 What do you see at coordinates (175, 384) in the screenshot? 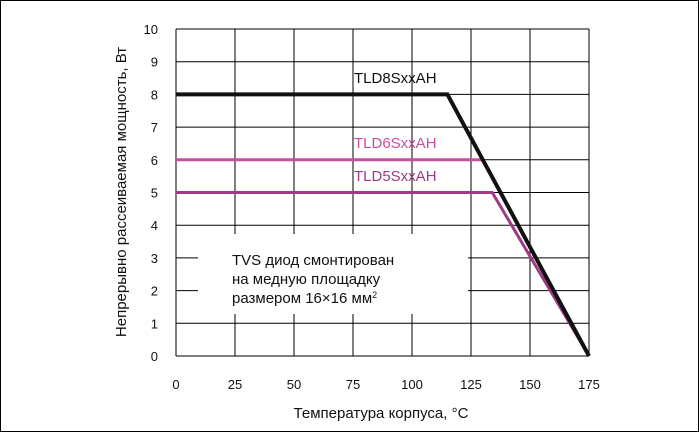
I see `x-tick-label-0: 0` at bounding box center [175, 384].